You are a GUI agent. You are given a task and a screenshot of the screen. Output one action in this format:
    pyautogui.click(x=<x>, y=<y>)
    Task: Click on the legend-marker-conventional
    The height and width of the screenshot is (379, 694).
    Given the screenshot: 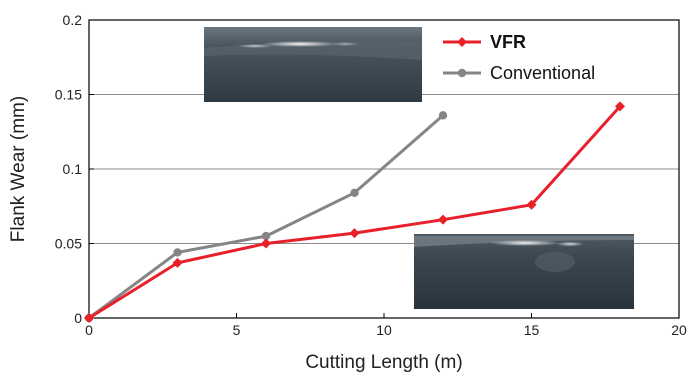 What is the action you would take?
    pyautogui.click(x=462, y=73)
    